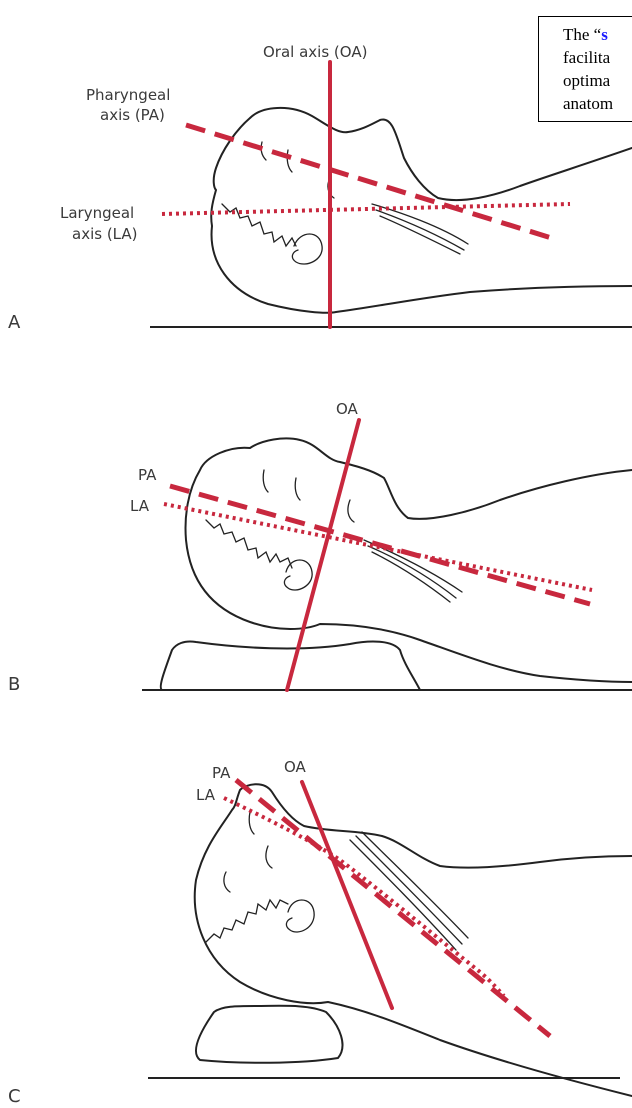 Image resolution: width=632 pixels, height=1108 pixels. I want to click on panel-c-letter: C, so click(14, 1096).